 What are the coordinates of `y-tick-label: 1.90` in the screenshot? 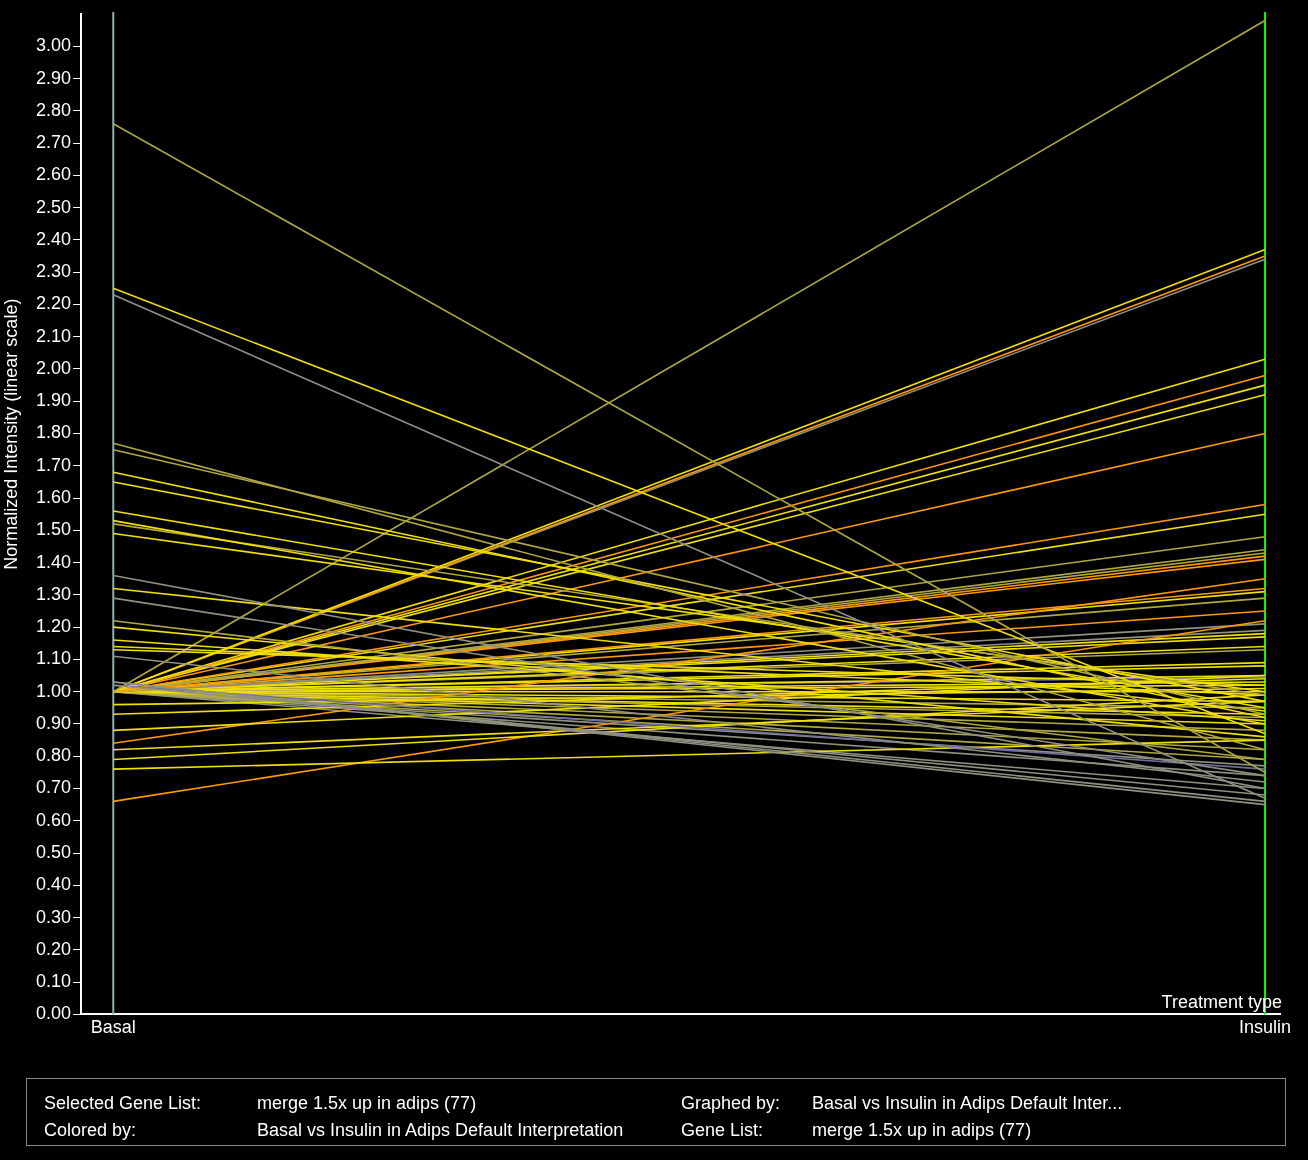 It's located at (53, 400).